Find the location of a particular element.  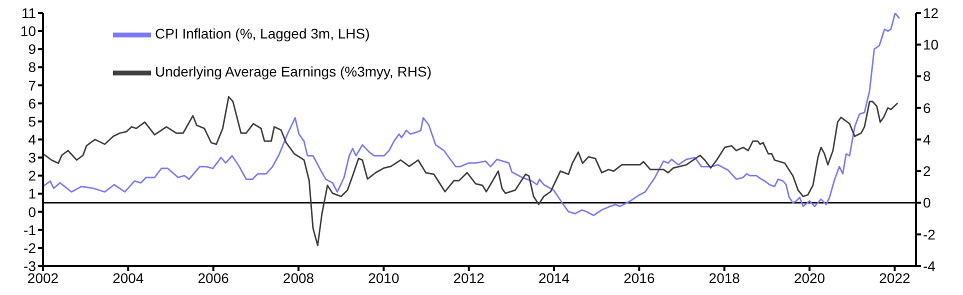

y-tick-label: 9 is located at coordinates (32, 49).